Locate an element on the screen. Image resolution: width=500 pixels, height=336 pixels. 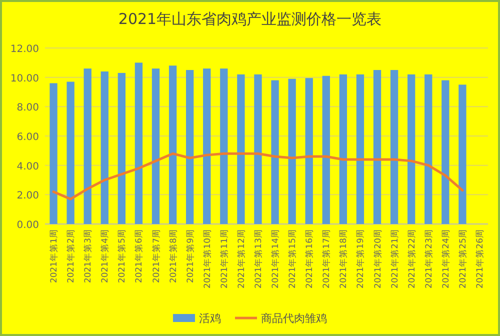
x-tick-label: 2021年第11周 is located at coordinates (224, 258).